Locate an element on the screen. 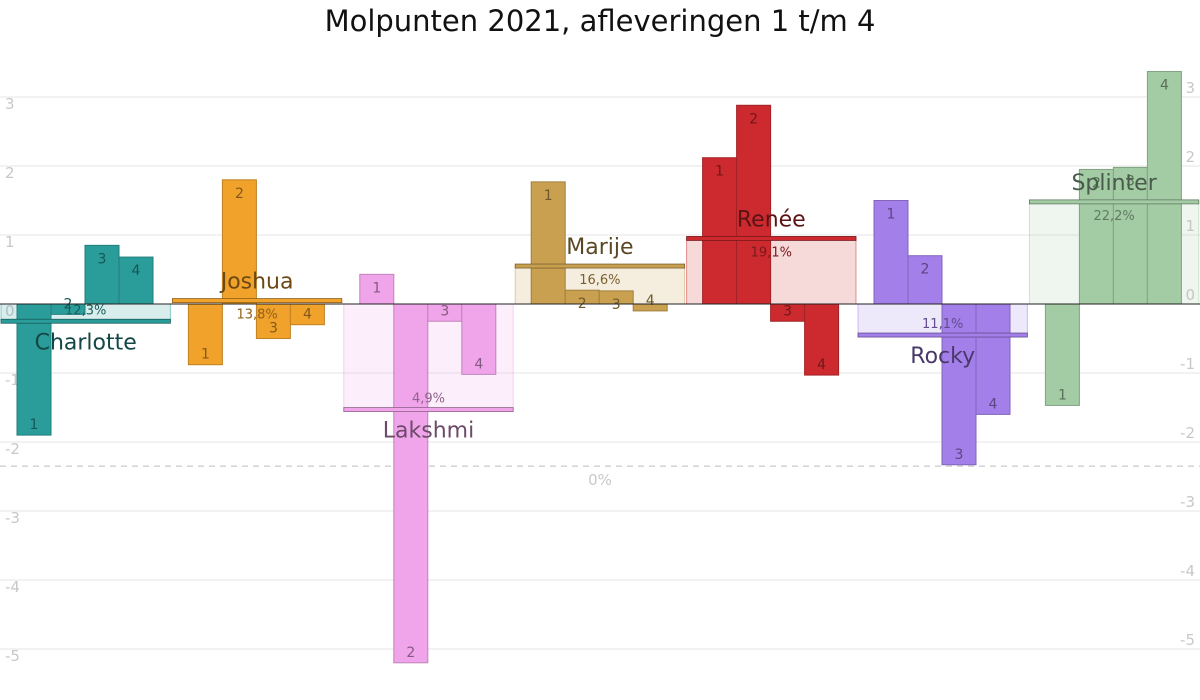 This screenshot has height=700, width=1200. y-tick-left: -2 is located at coordinates (12, 449).